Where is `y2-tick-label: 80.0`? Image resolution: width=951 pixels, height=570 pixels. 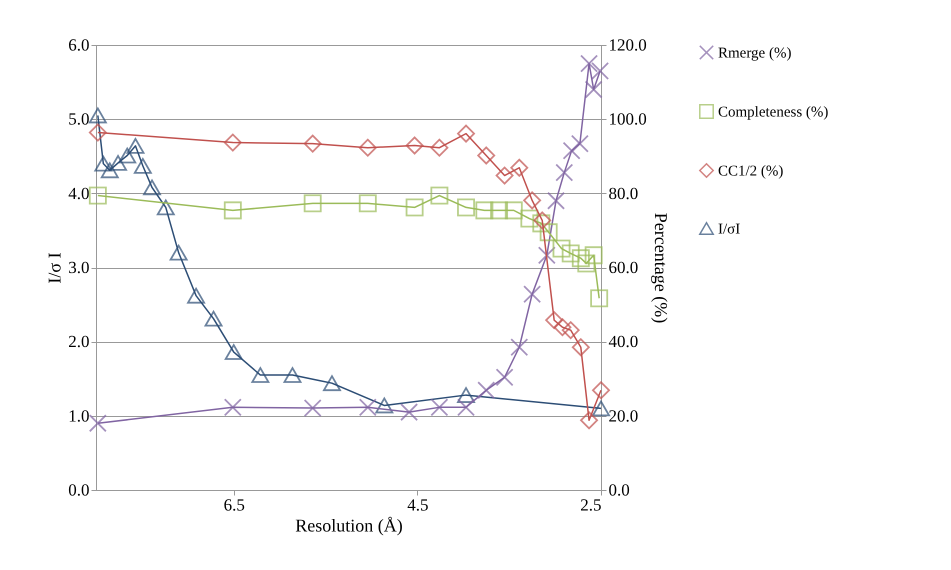
y2-tick-label: 80.0 is located at coordinates (623, 193).